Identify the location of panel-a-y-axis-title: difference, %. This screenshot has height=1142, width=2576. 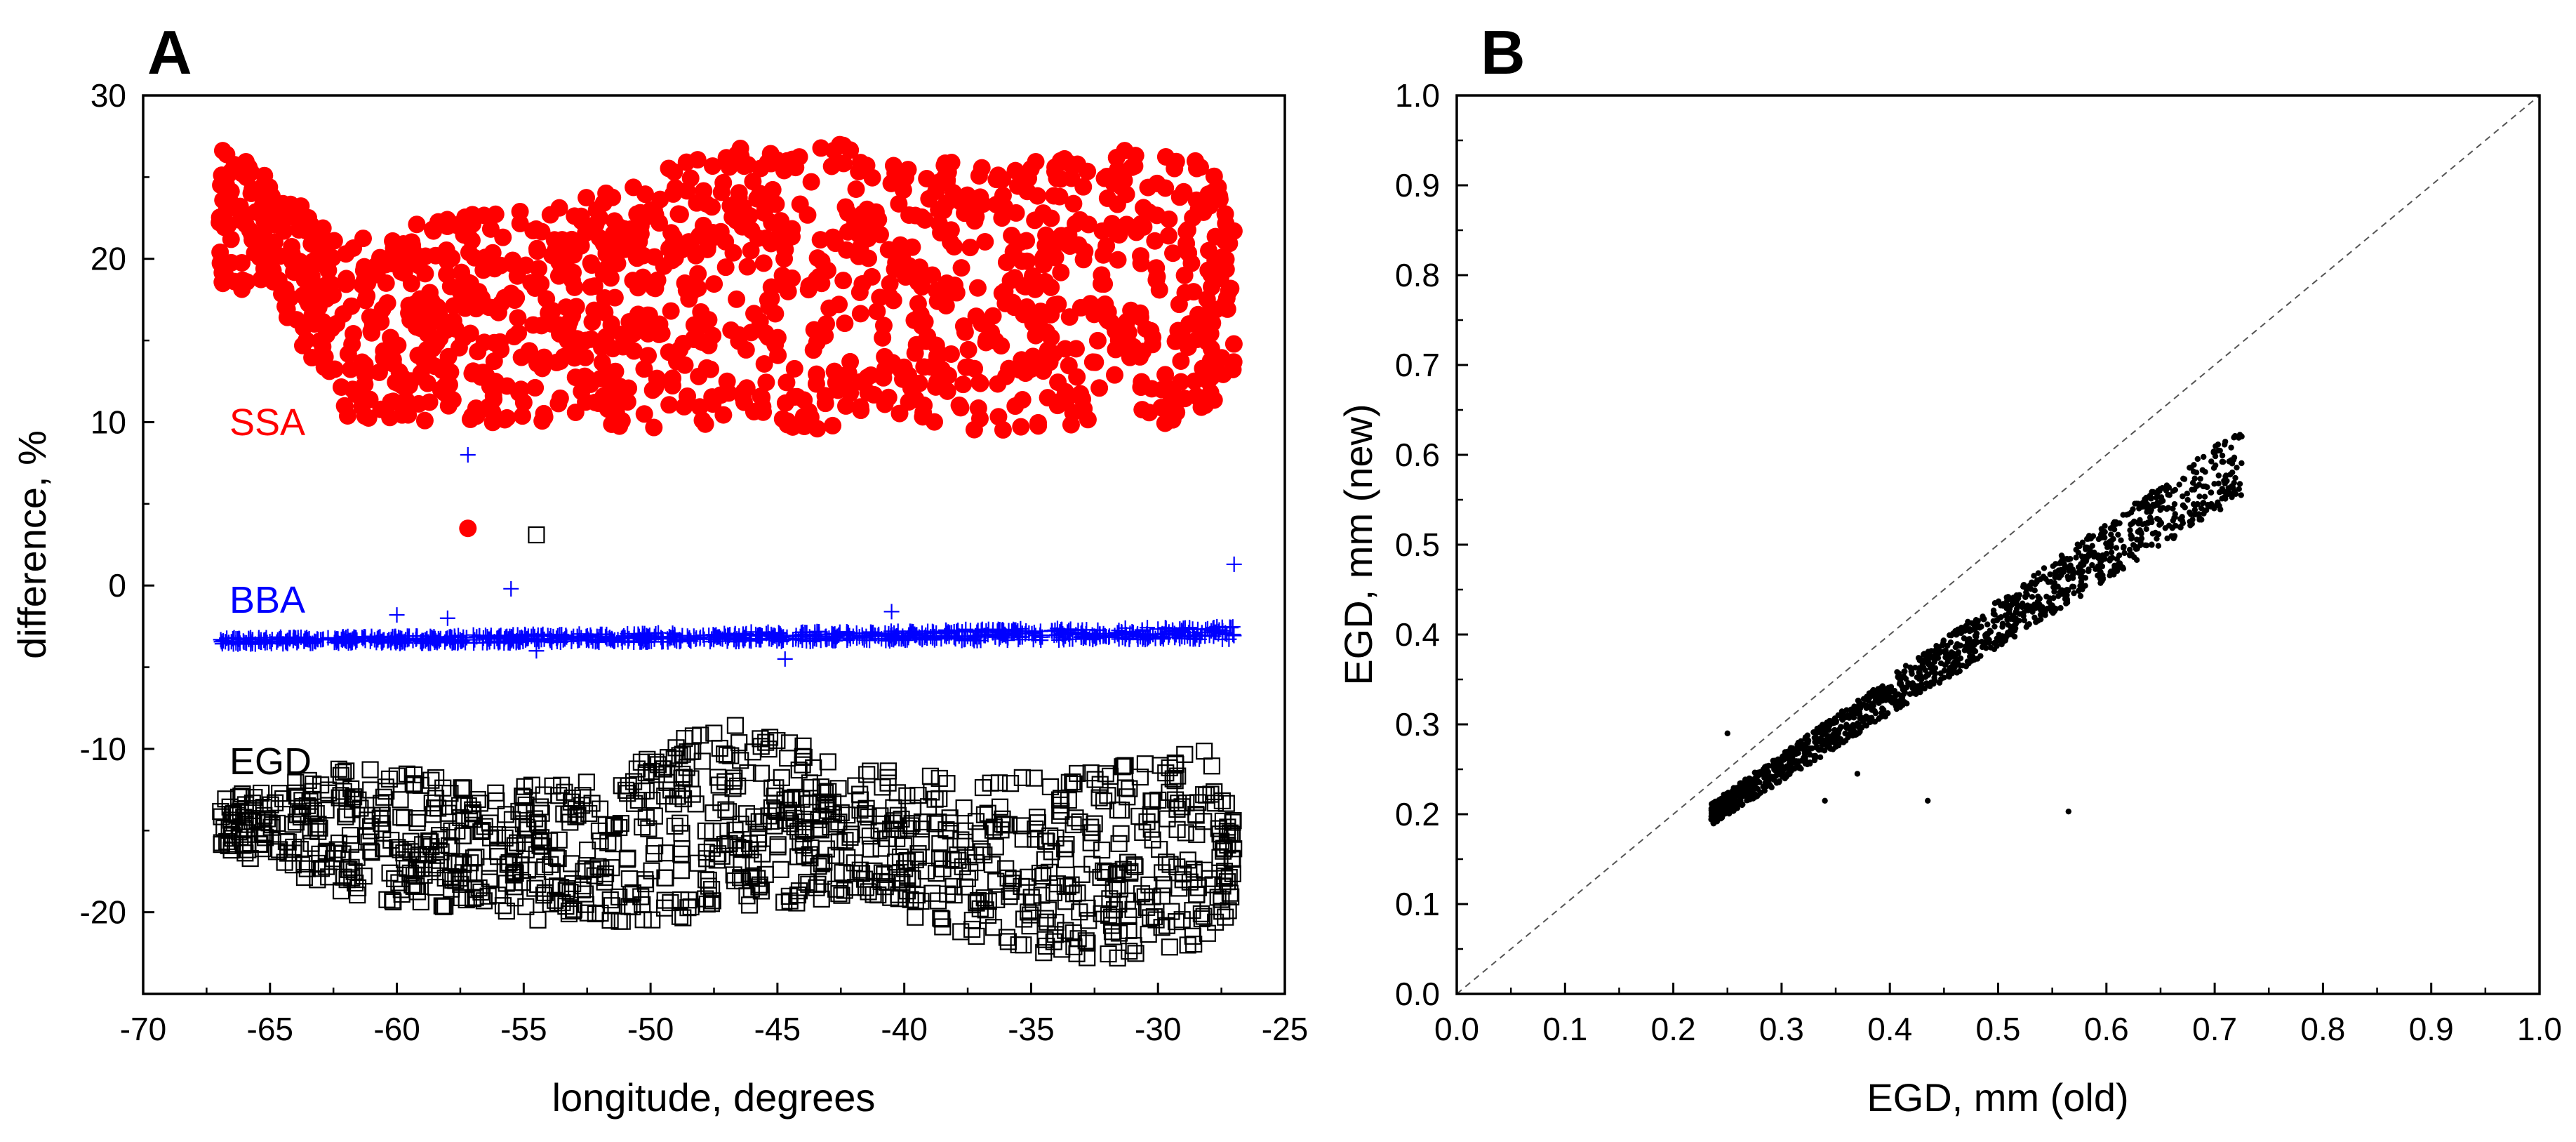
(32, 544).